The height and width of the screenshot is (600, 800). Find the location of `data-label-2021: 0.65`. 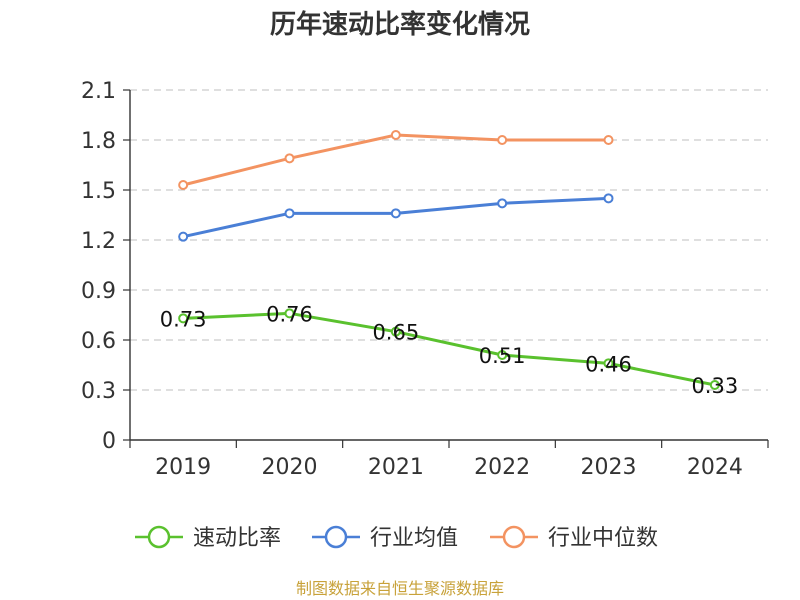

data-label-2021: 0.65 is located at coordinates (395, 333).